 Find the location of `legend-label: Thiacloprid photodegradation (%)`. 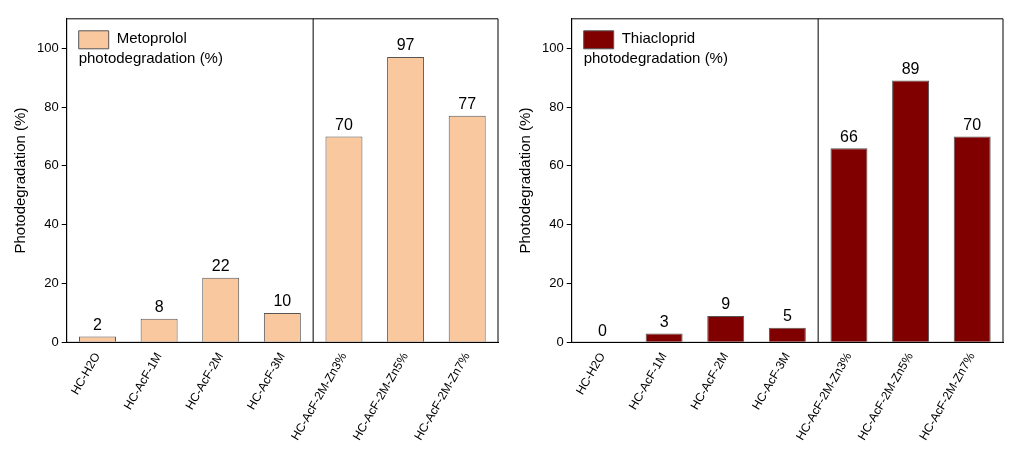

legend-label: Thiacloprid photodegradation (%) is located at coordinates (655, 48).